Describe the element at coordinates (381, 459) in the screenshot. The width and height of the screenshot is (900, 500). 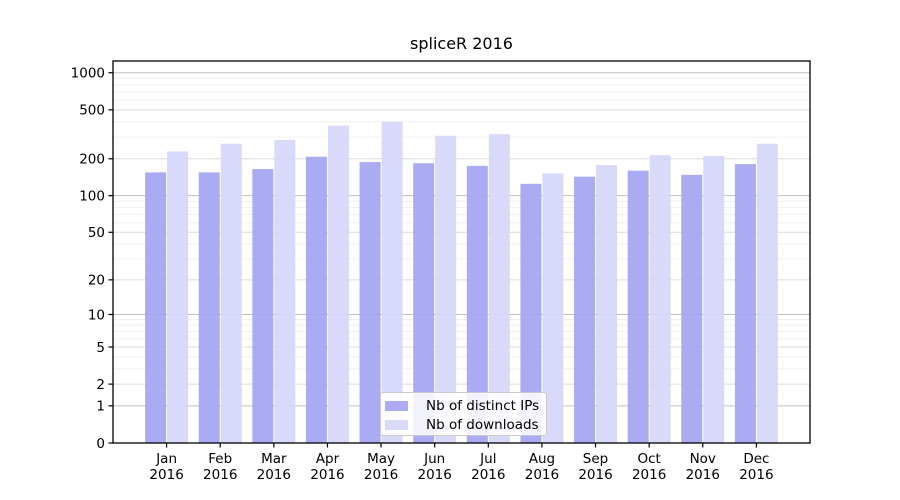
I see `x-tick-label-month: May` at that location.